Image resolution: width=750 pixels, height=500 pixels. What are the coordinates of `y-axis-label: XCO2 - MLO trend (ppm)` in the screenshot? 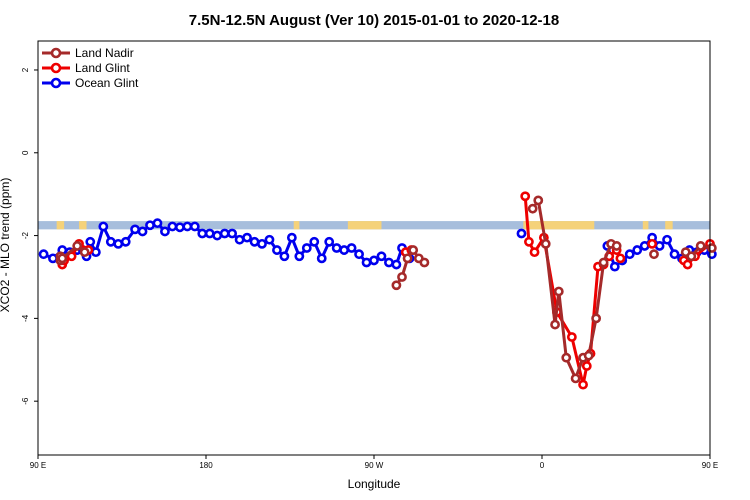 It's located at (6, 245).